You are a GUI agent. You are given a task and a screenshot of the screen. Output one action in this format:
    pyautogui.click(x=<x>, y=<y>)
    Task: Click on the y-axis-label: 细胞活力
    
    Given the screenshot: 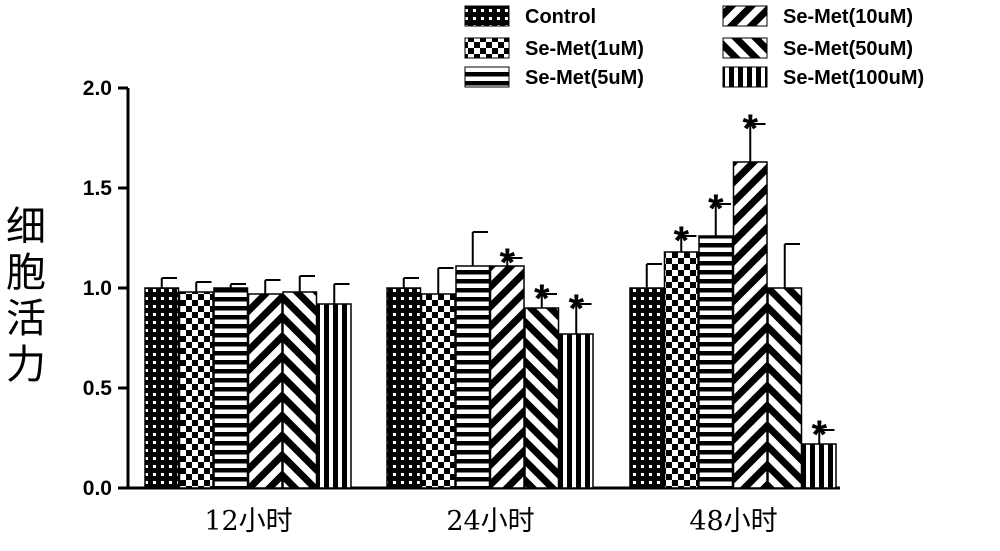 What is the action you would take?
    pyautogui.click(x=22, y=297)
    